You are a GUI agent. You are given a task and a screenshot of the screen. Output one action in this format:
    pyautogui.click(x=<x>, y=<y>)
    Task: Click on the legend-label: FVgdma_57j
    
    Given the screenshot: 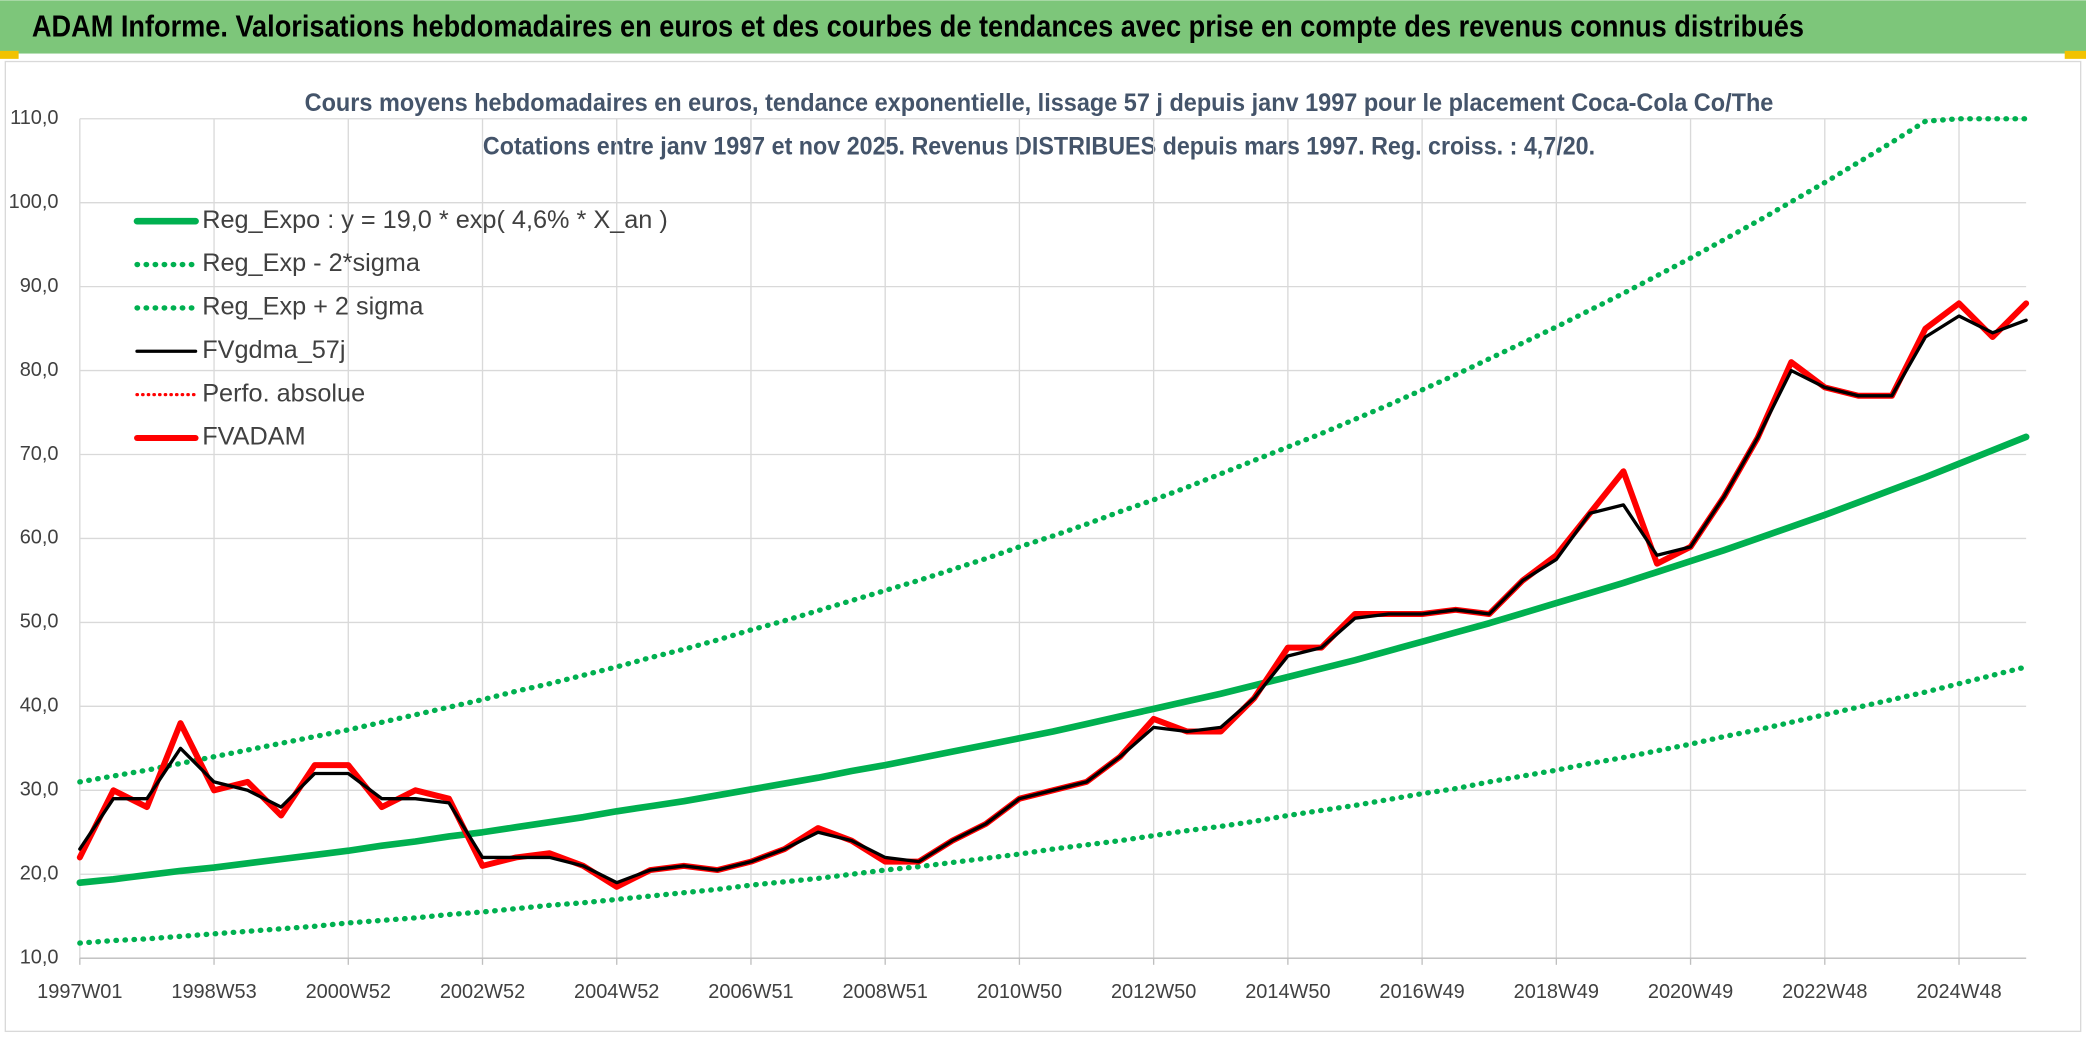 What is the action you would take?
    pyautogui.click(x=273, y=350)
    